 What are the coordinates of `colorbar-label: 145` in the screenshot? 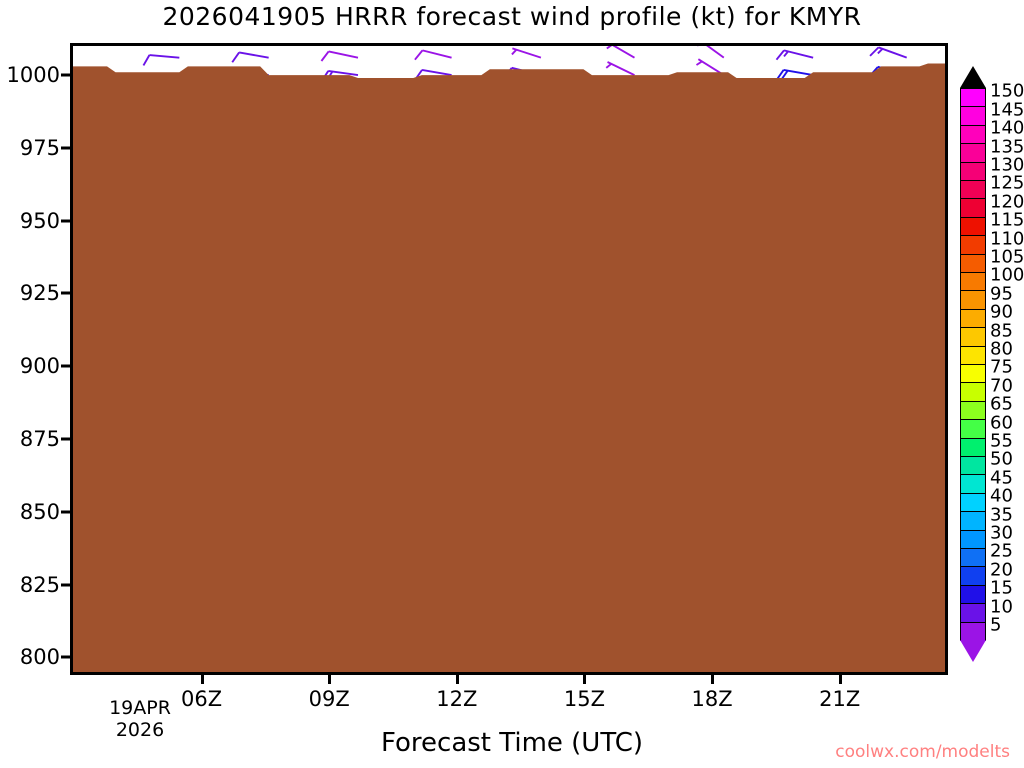 It's located at (1007, 110).